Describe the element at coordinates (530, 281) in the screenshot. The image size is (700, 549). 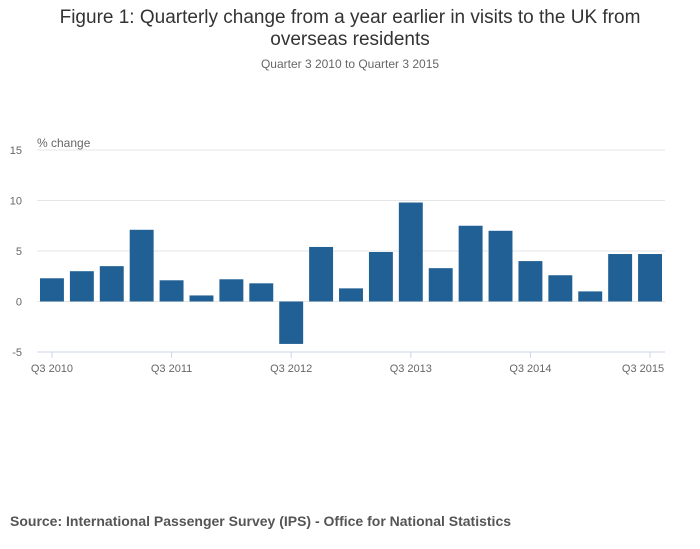
I see `bar-q3-2014` at that location.